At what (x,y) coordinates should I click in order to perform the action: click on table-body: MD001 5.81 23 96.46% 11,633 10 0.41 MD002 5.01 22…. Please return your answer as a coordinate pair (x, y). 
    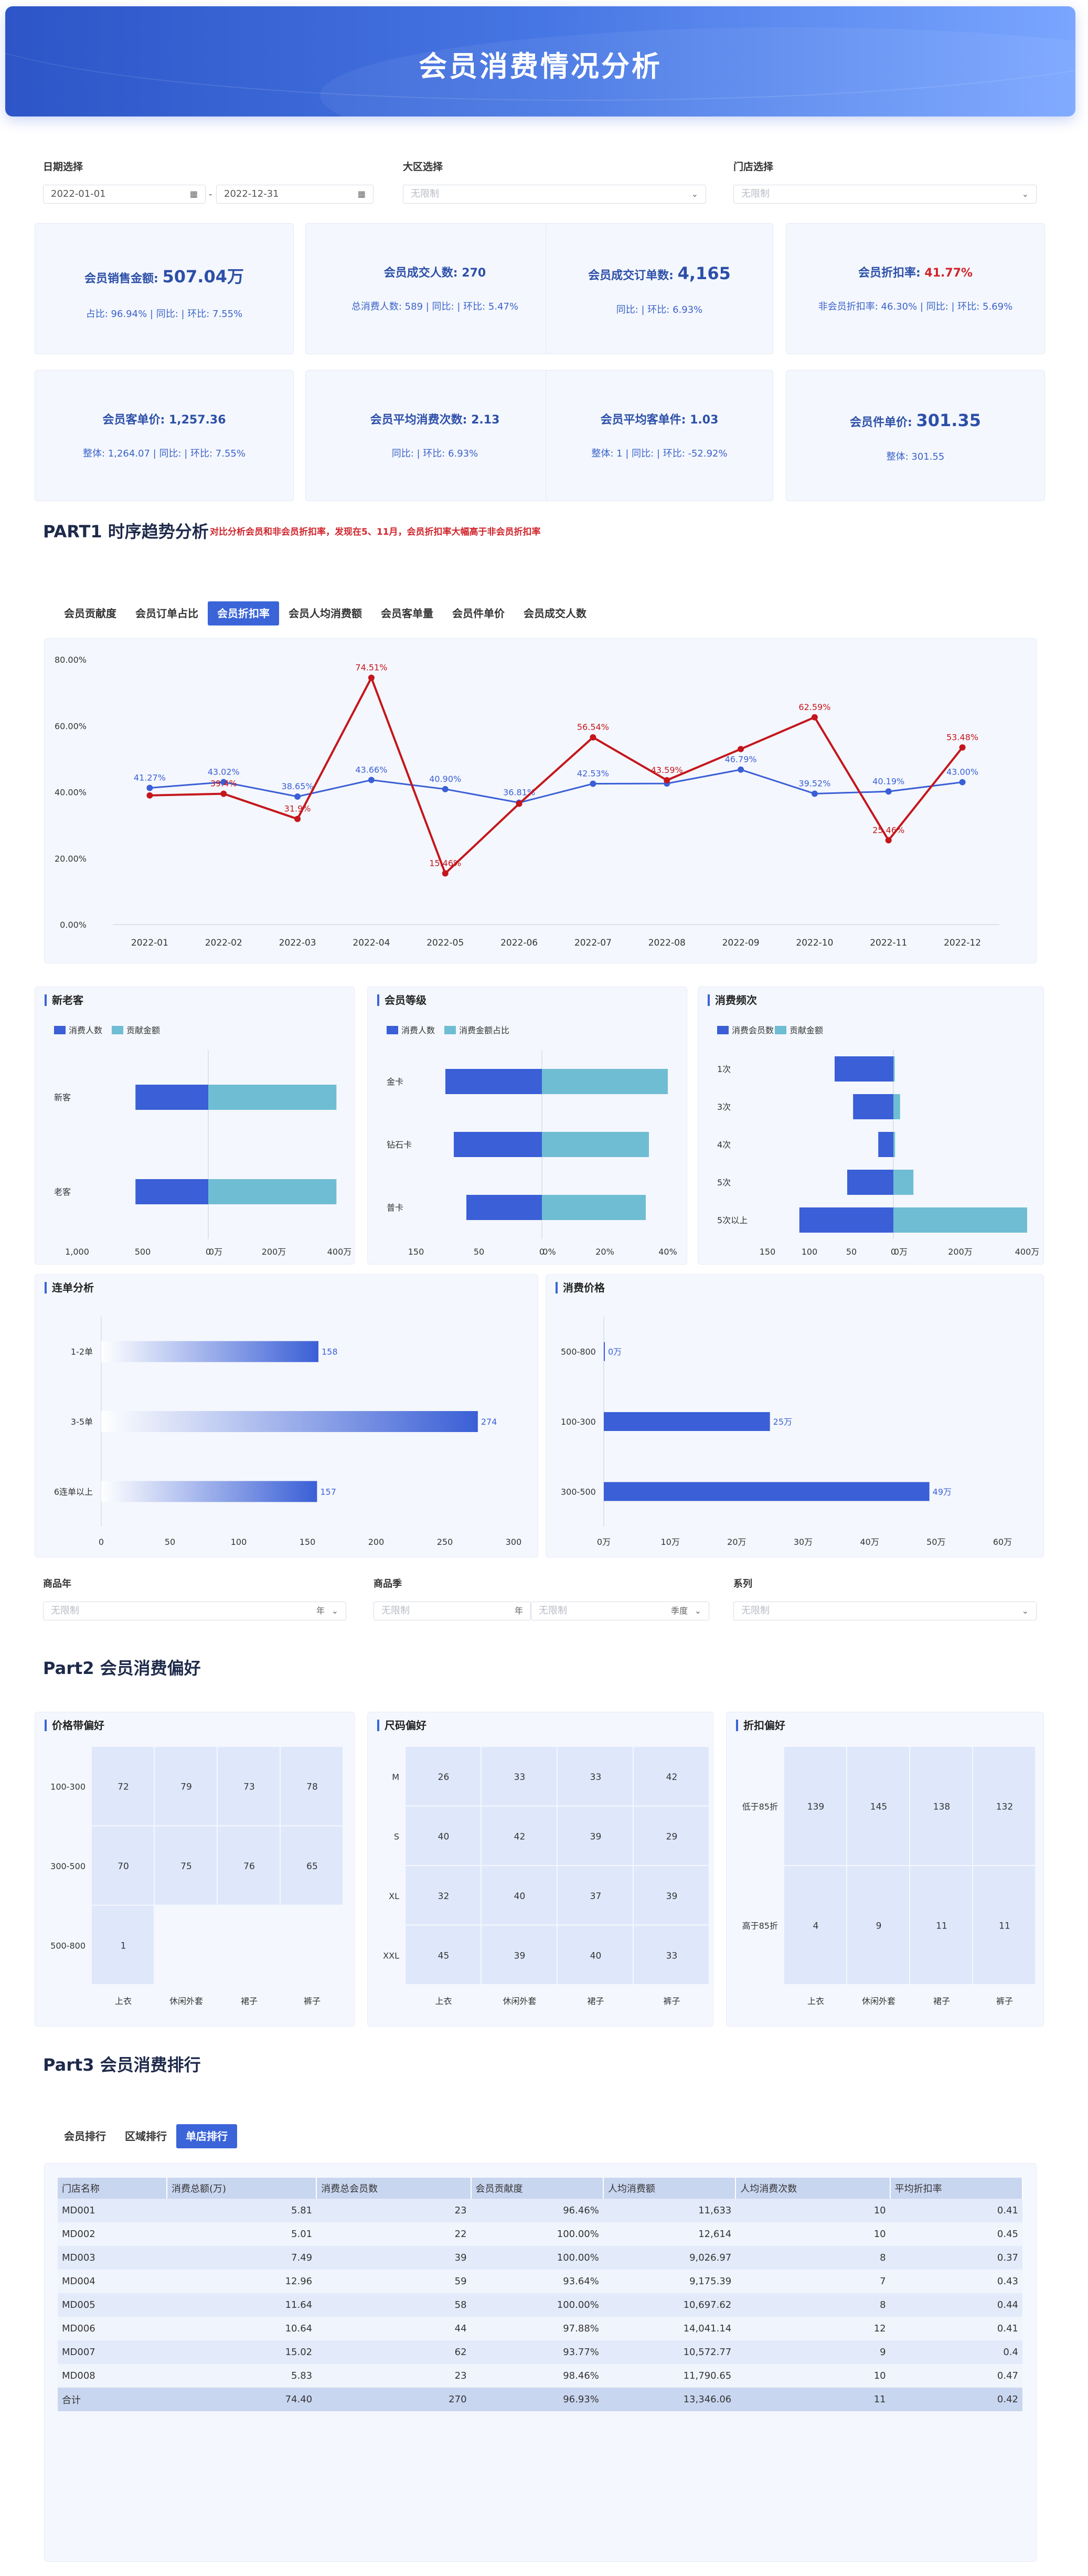
    Looking at the image, I should click on (540, 2305).